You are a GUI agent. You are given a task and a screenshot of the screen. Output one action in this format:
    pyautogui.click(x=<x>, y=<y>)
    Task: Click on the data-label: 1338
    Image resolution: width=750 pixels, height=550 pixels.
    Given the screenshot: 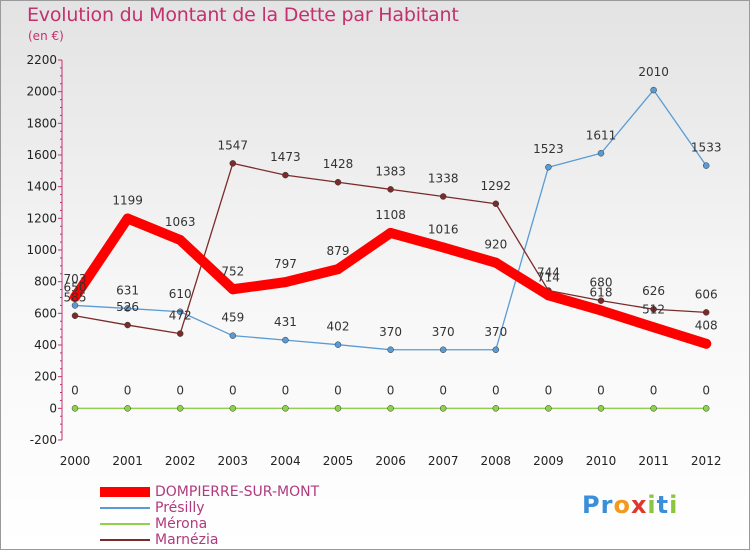 What is the action you would take?
    pyautogui.click(x=443, y=178)
    